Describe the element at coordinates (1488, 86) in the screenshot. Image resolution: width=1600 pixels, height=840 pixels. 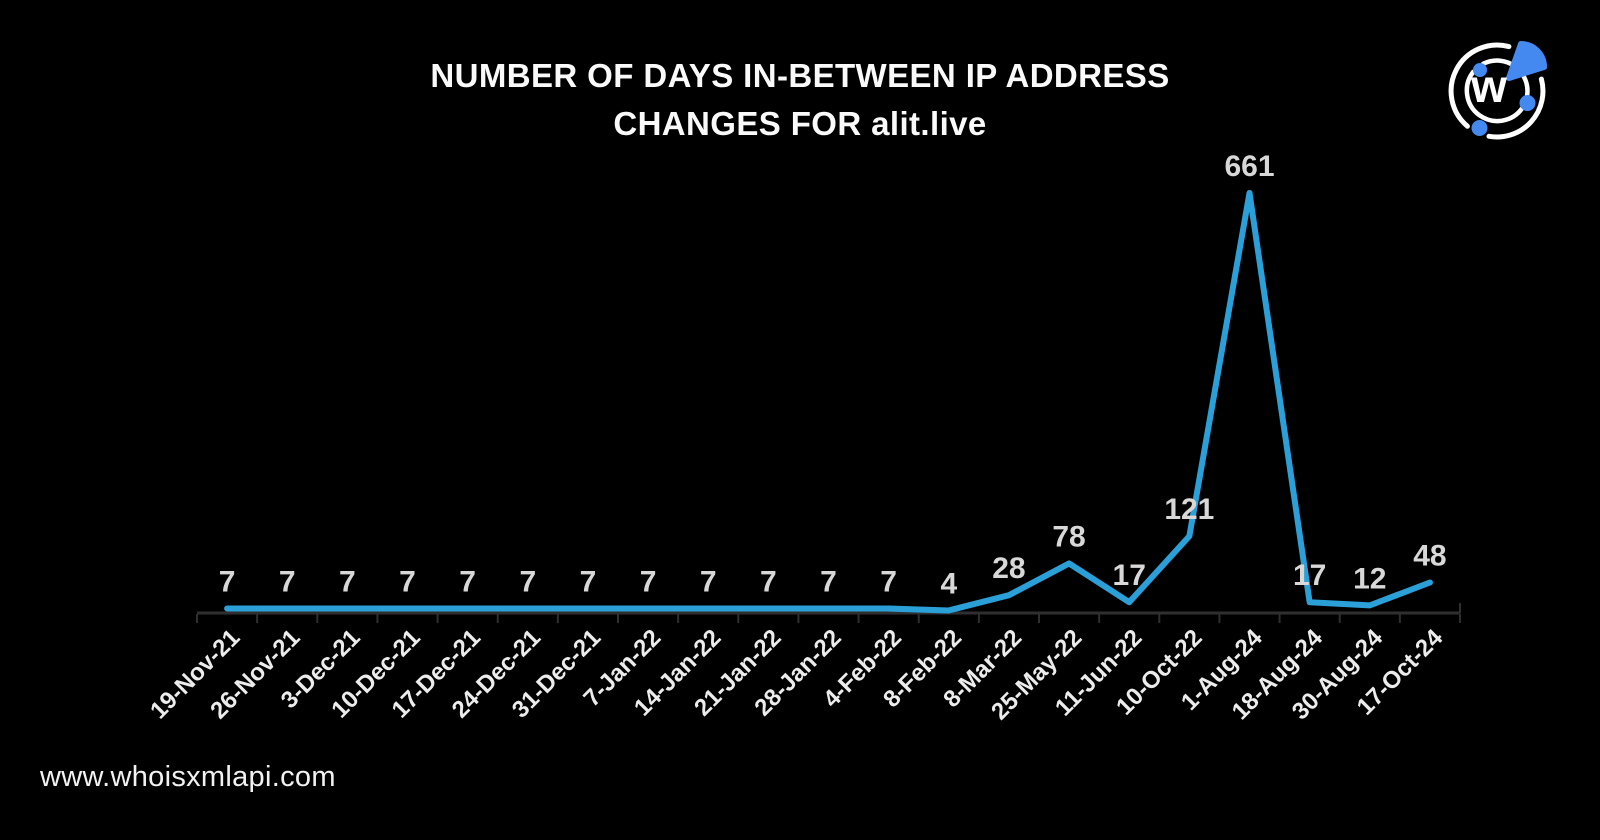
I see `logo-letter: w` at that location.